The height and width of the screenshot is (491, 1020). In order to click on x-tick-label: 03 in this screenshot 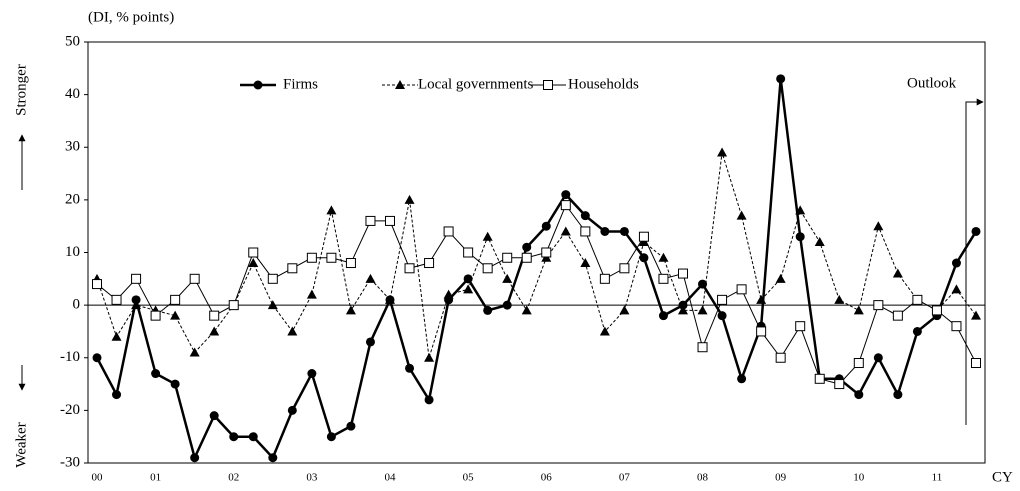, I will do `click(312, 478)`.